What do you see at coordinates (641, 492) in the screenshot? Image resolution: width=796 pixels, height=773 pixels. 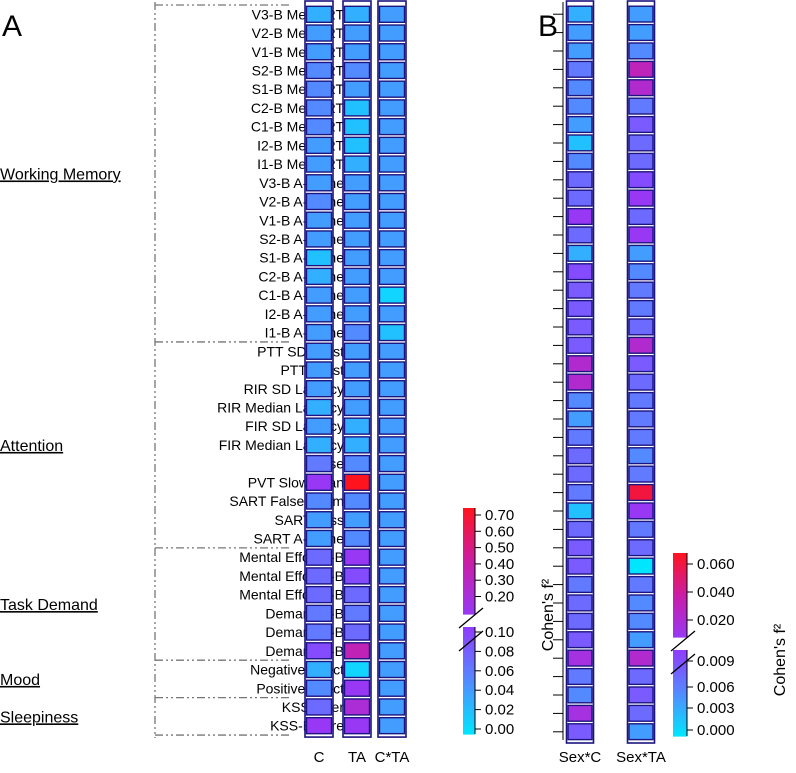 I see `cell-row27-sex-ta` at bounding box center [641, 492].